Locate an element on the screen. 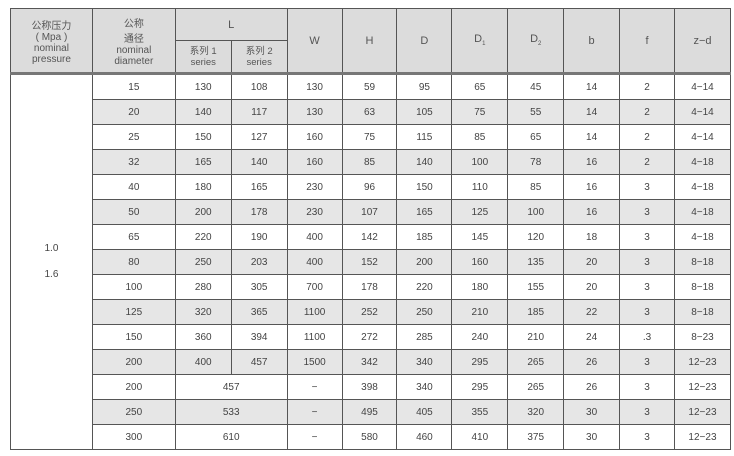  cell: 130 is located at coordinates (314, 112).